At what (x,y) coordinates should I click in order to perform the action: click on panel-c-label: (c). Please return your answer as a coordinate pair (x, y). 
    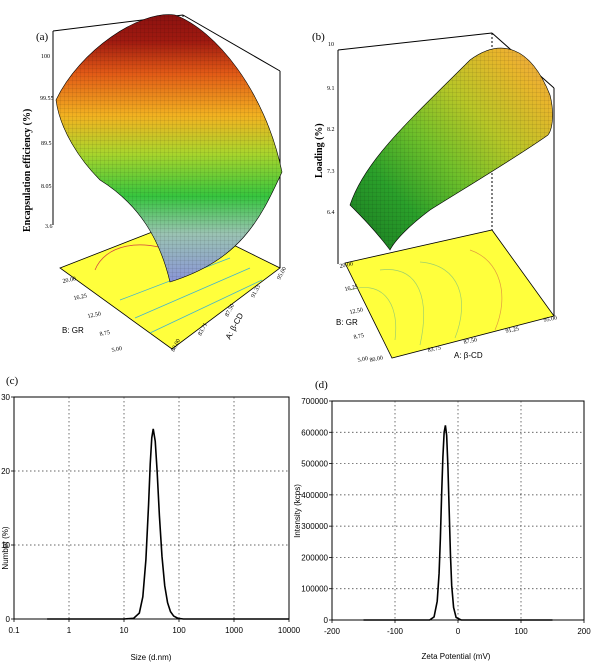
    Looking at the image, I should click on (12, 381).